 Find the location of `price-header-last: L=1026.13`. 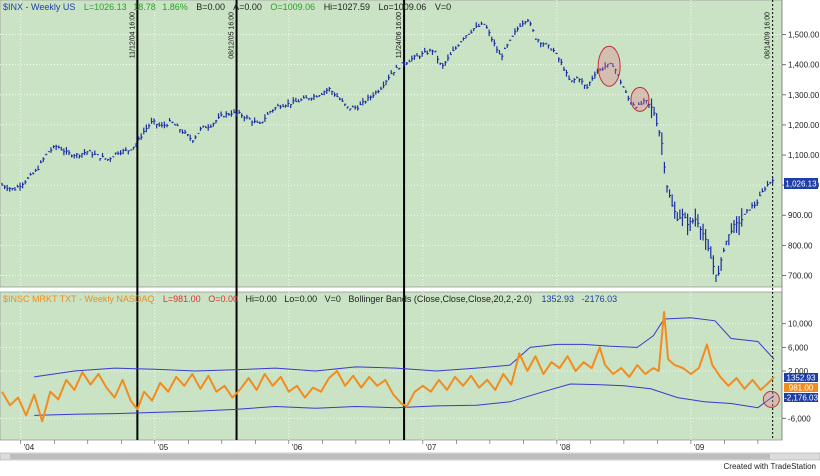

price-header-last: L=1026.13 is located at coordinates (105, 7).